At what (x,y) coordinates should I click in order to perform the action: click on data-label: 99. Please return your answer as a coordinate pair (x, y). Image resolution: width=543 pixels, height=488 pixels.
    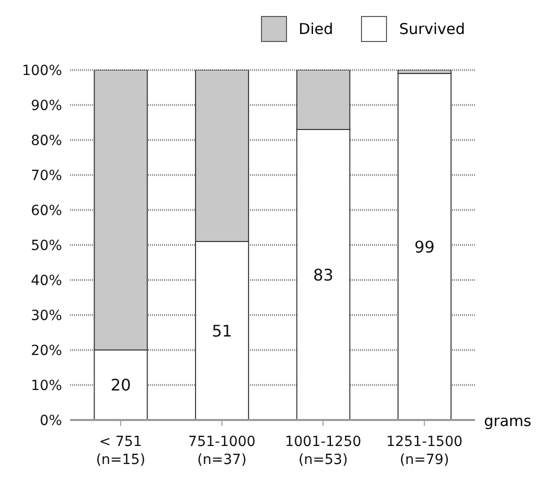
    Looking at the image, I should click on (424, 246).